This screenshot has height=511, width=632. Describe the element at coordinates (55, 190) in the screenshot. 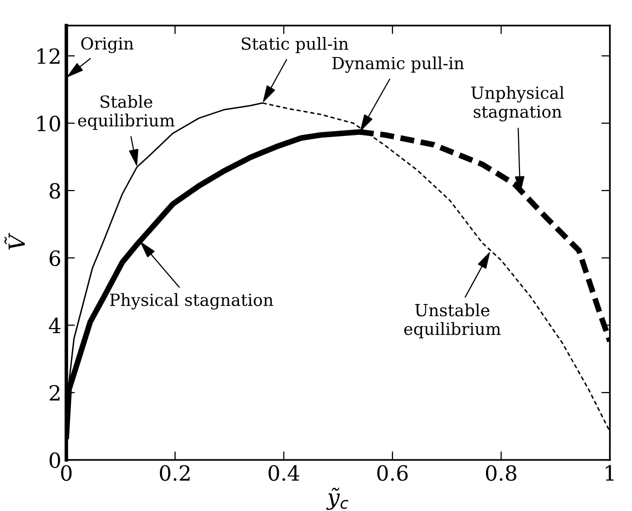

I see `y-tick-label: 8` at that location.